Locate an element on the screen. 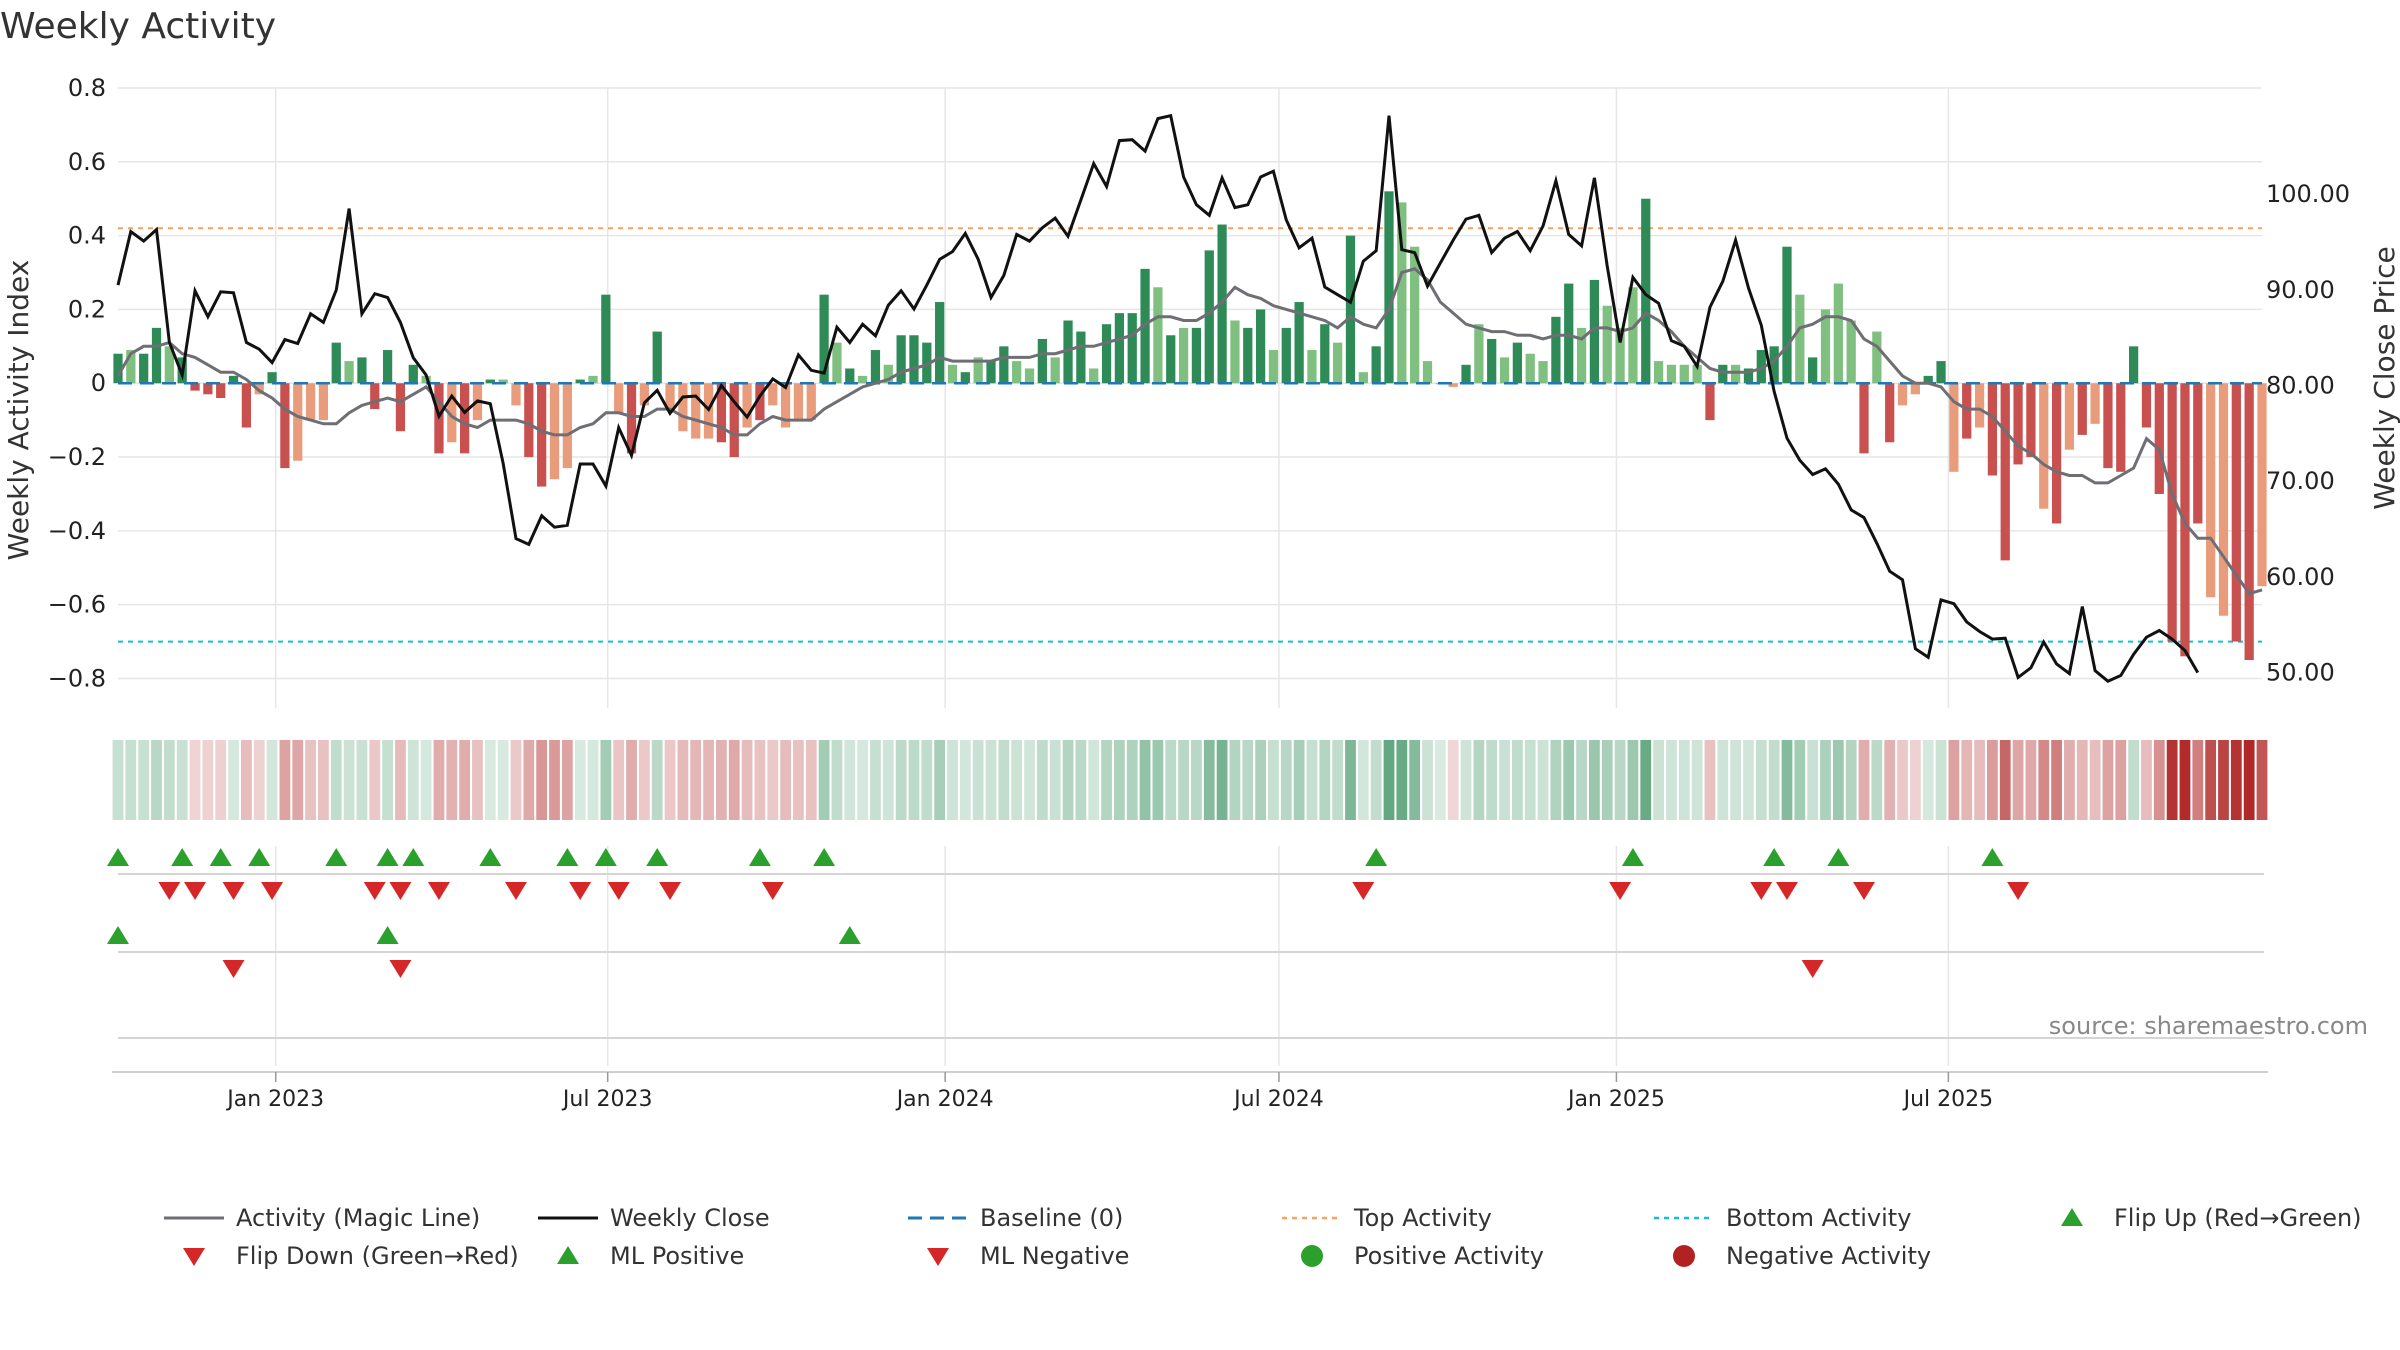 The image size is (2400, 1350). x-tick-label: Jul 2024 is located at coordinates (1278, 1099).